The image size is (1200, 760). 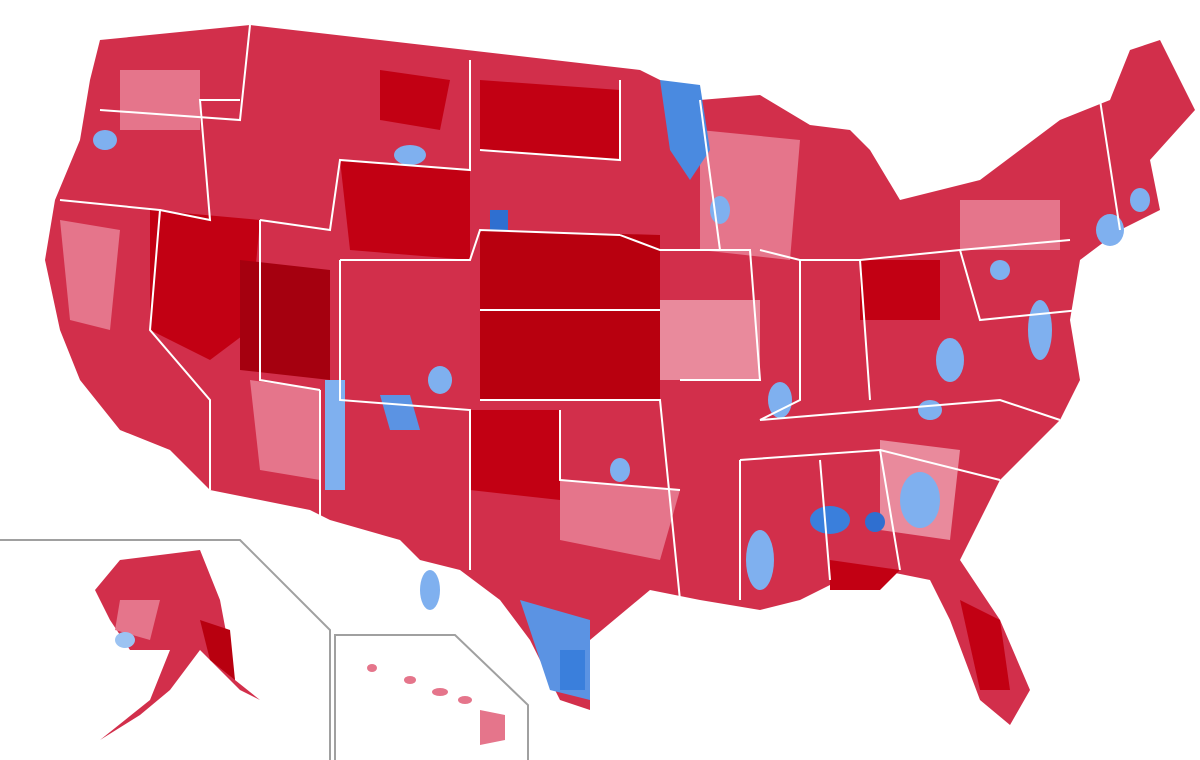 I want to click on alaska-light, so click(x=137, y=620).